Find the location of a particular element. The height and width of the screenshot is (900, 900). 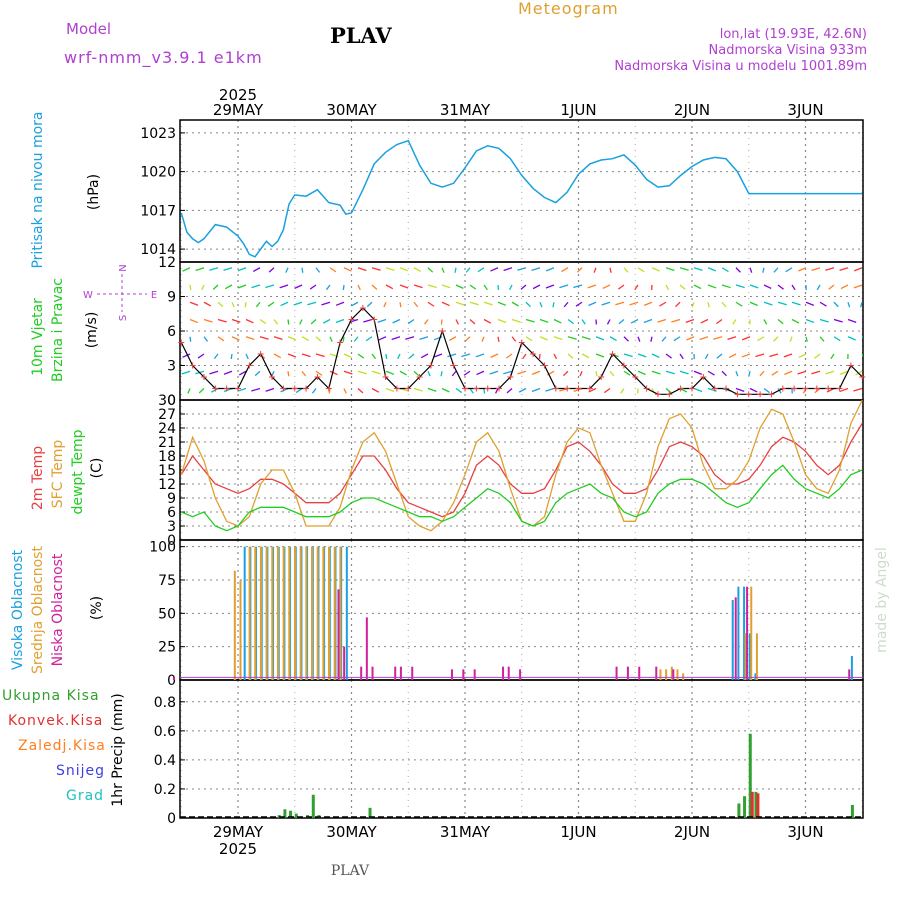

bottom-date-labels: 29MAY 30MAY 31MAY 1JUN 2JUN 3JUN is located at coordinates (518, 832).